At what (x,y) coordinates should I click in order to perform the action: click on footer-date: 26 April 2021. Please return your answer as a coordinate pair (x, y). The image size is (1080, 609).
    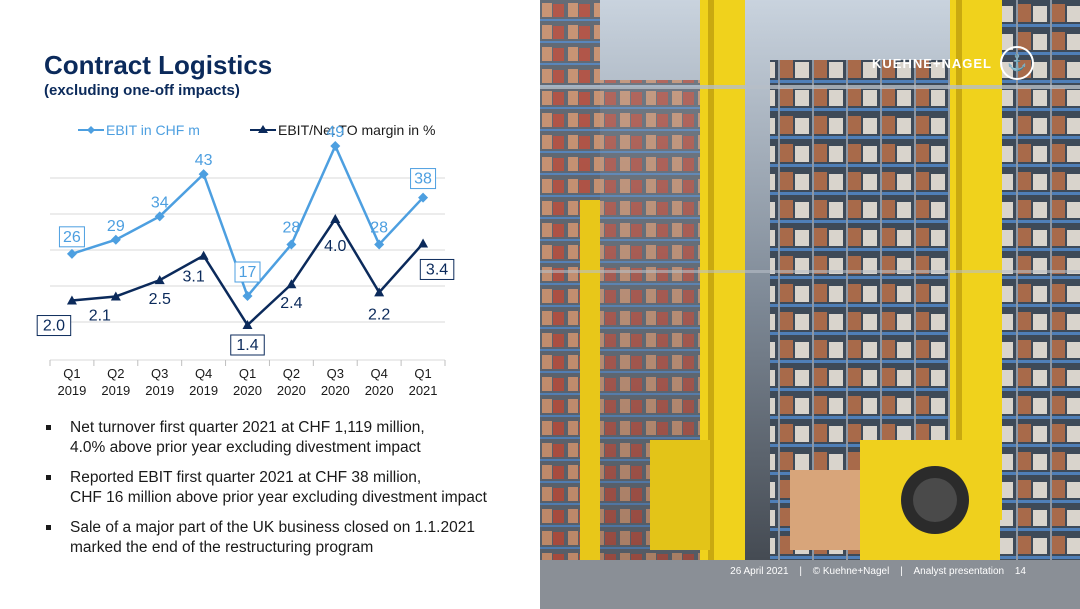
    Looking at the image, I should click on (759, 571).